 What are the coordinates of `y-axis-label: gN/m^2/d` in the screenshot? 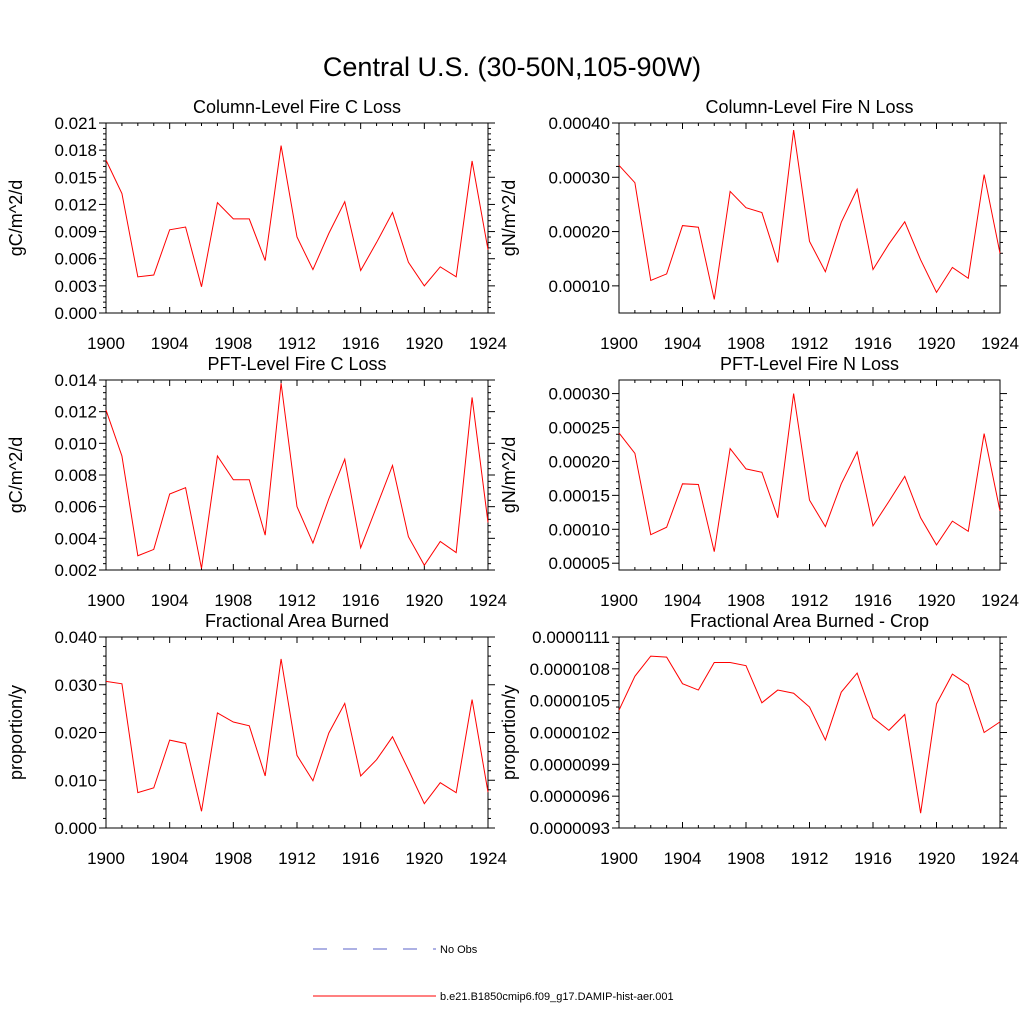 It's located at (509, 475).